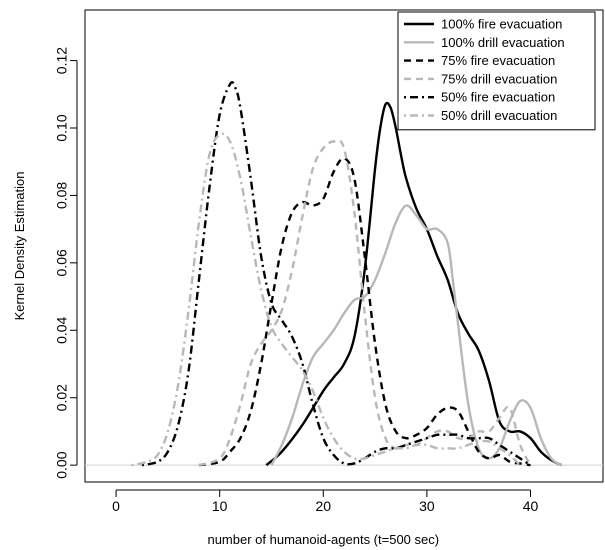 Image resolution: width=605 pixels, height=550 pixels. Describe the element at coordinates (62, 127) in the screenshot. I see `y-tick-label: 0.10` at that location.